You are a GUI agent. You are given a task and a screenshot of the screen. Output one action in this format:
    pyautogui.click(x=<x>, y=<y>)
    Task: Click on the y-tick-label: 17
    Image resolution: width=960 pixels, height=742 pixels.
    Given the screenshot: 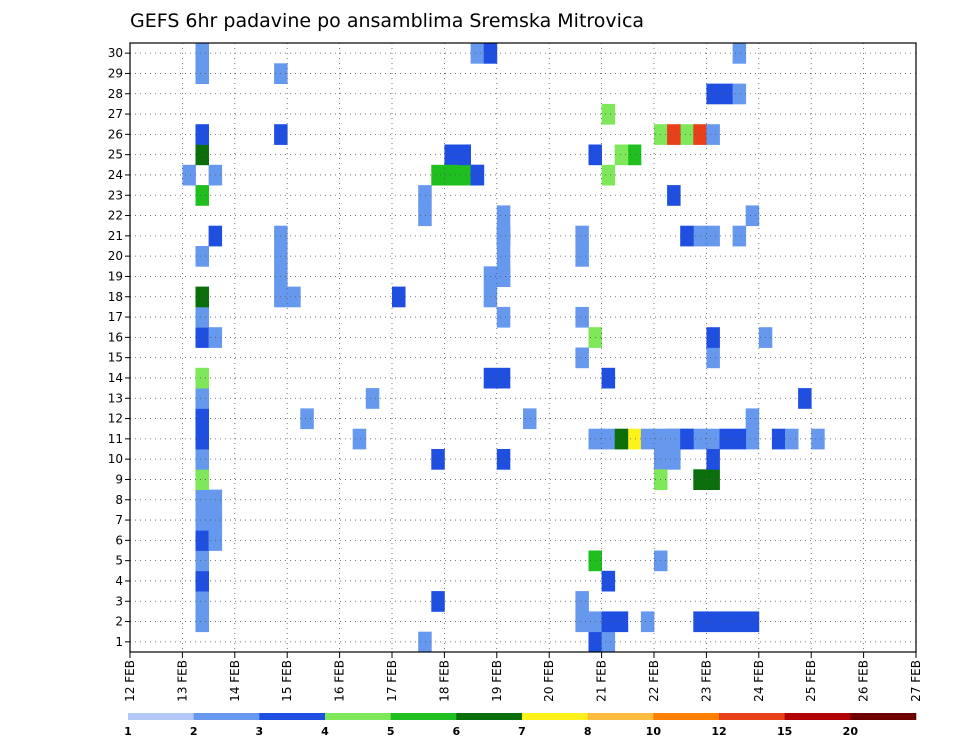 What is the action you would take?
    pyautogui.click(x=115, y=317)
    